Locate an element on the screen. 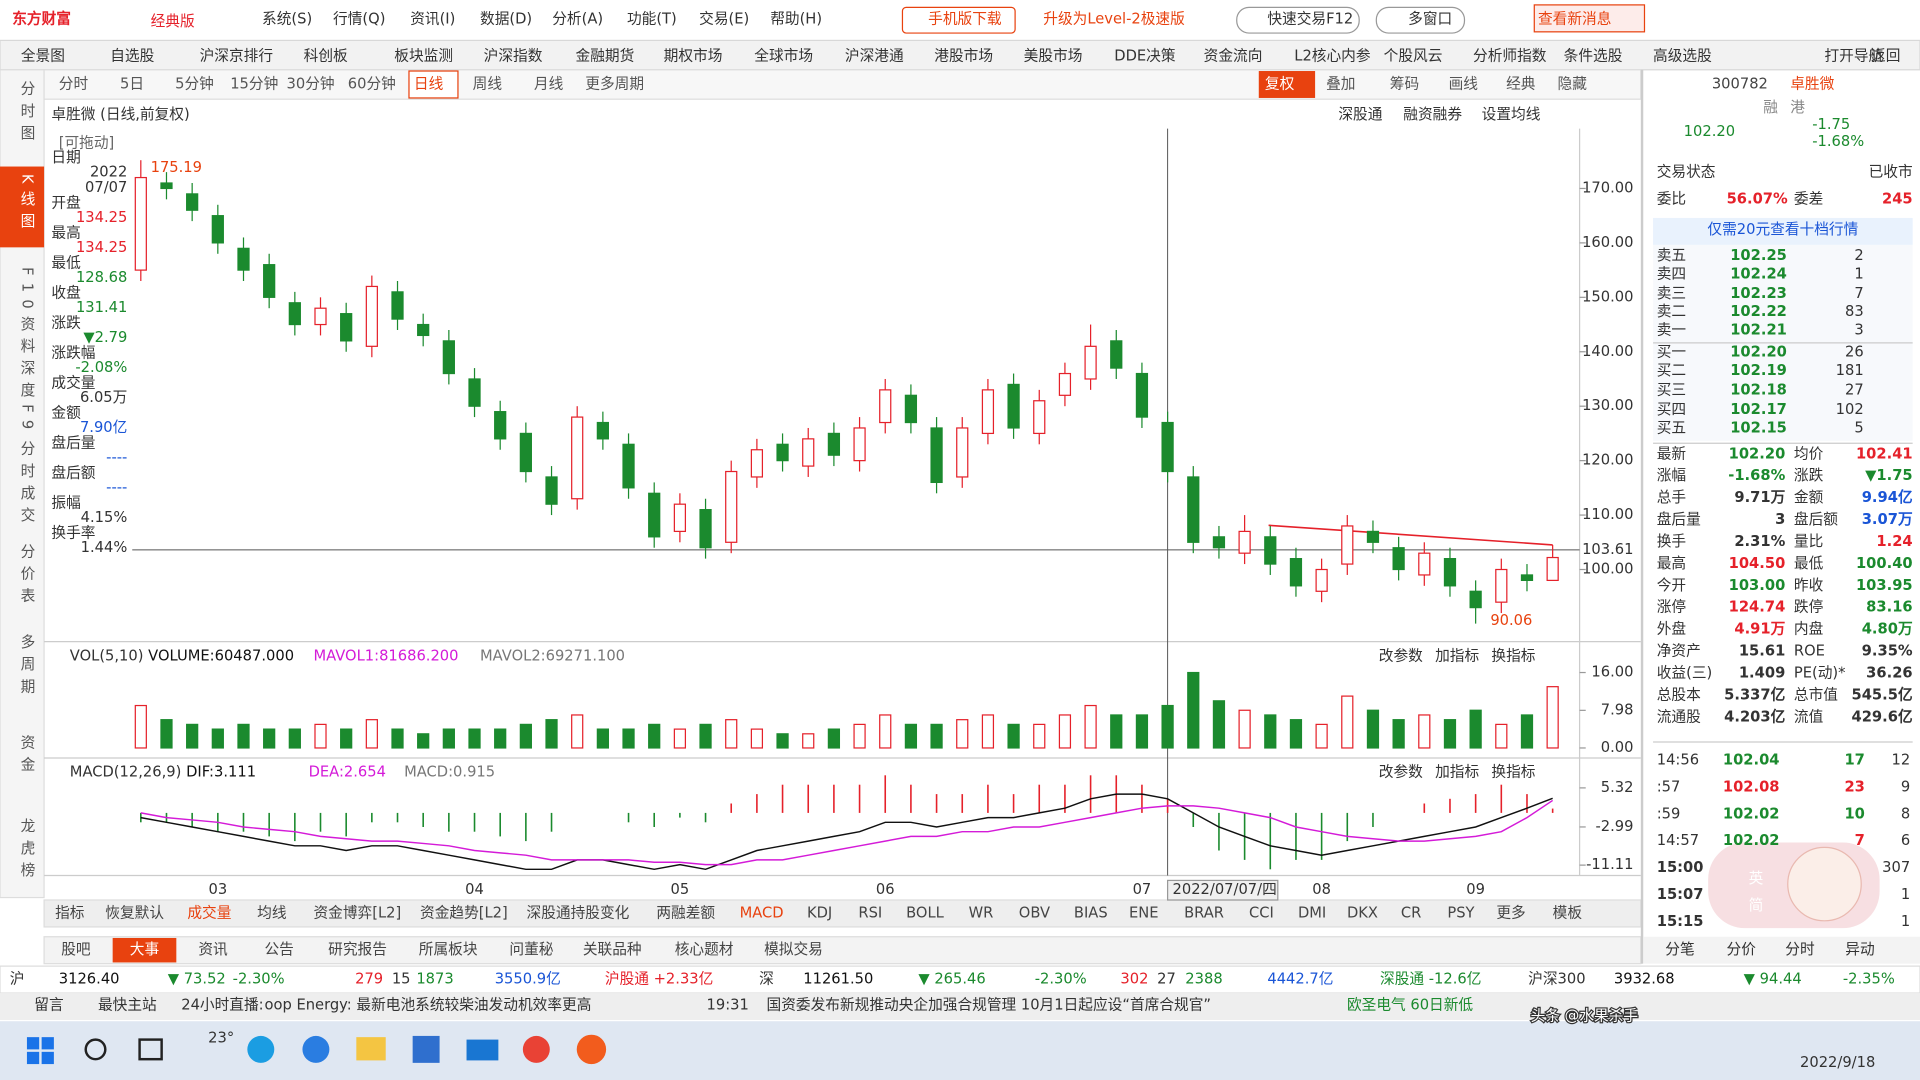  indicator-tab: 指标 is located at coordinates (70, 912).